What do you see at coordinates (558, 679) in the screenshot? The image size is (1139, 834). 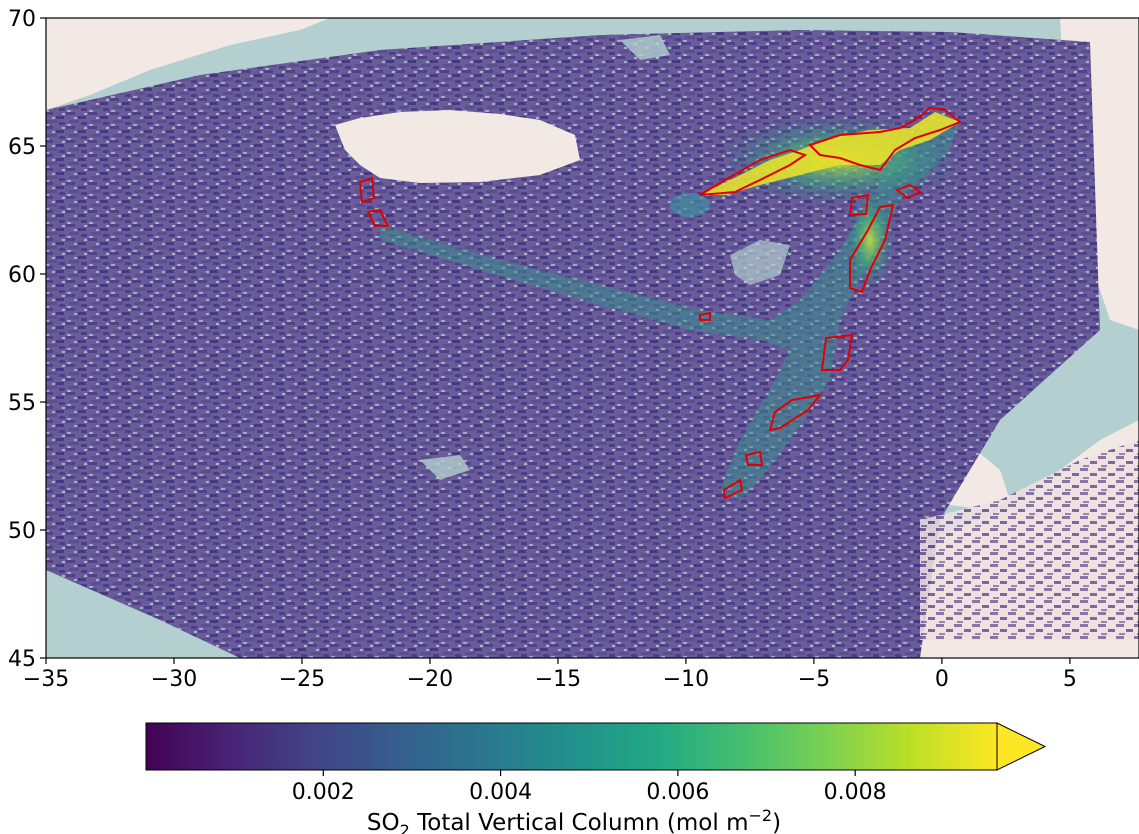 I see `x-tick-label: −15` at bounding box center [558, 679].